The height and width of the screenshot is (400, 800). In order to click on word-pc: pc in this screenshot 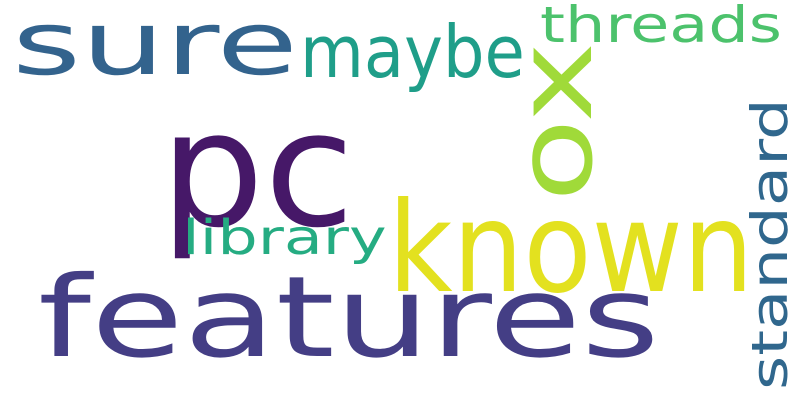, I will do `click(257, 169)`.